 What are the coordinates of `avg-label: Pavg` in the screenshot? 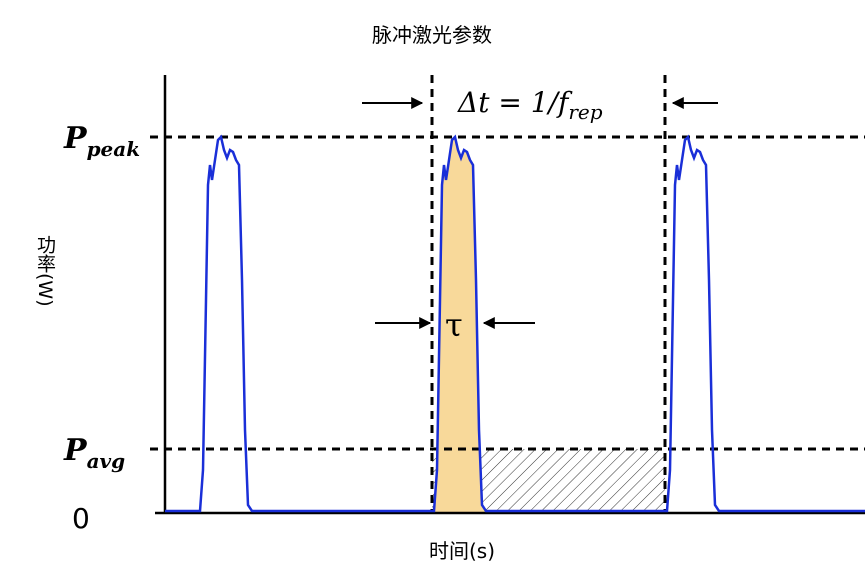 It's located at (94, 453).